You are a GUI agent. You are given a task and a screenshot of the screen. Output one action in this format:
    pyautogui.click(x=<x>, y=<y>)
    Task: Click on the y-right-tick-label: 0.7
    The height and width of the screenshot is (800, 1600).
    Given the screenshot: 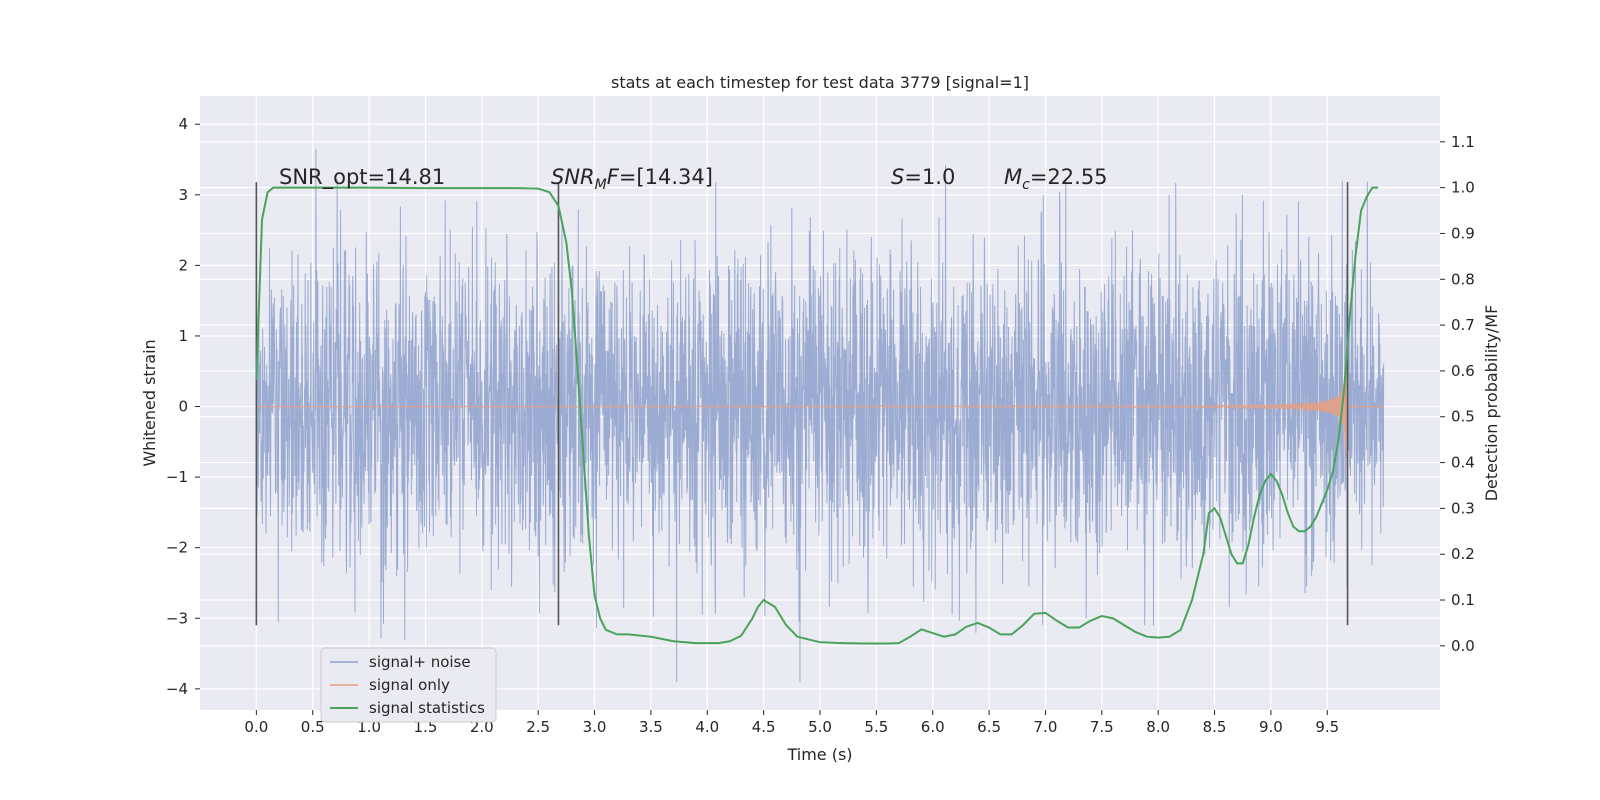 What is the action you would take?
    pyautogui.click(x=1463, y=325)
    